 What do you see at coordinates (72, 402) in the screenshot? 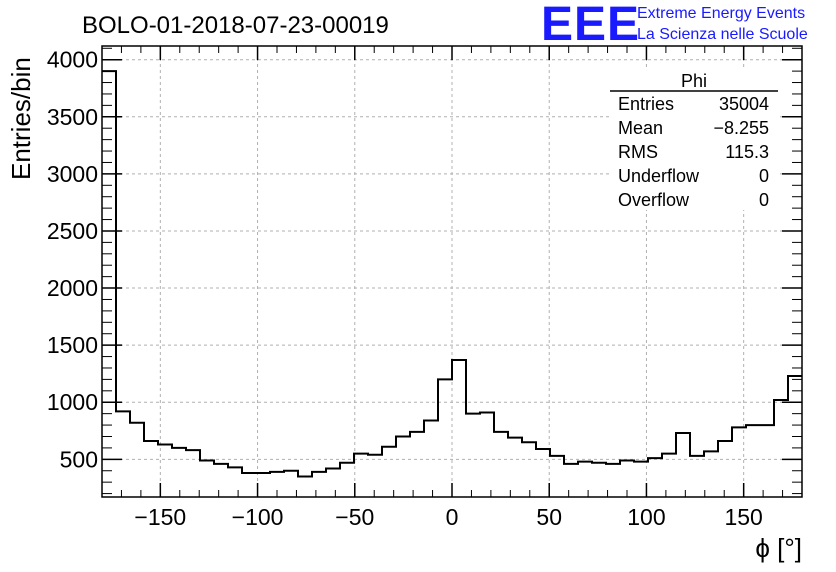
I see `y-tick-label: 1000` at bounding box center [72, 402].